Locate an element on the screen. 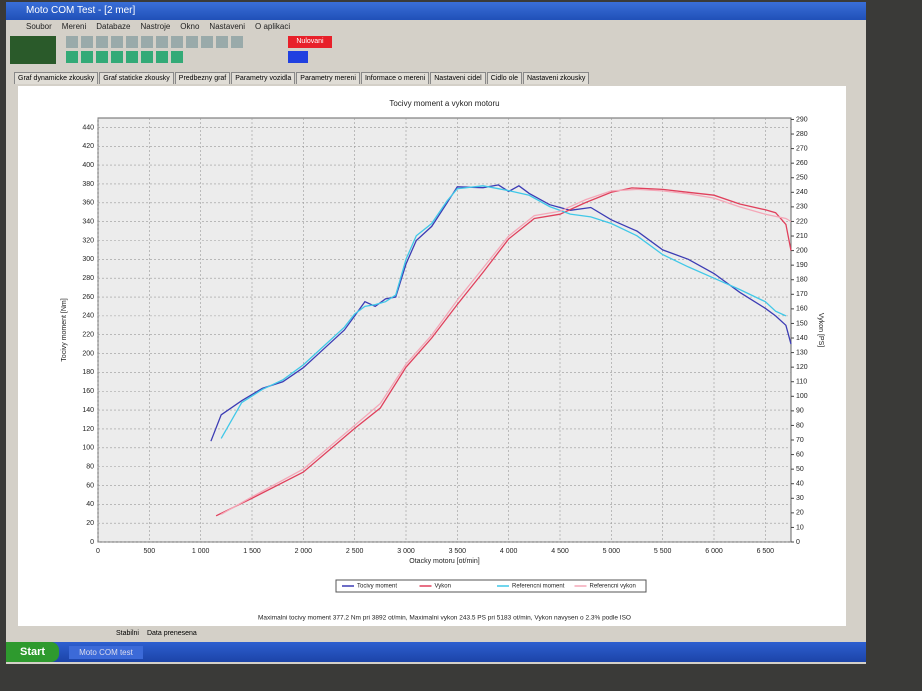 This screenshot has height=691, width=922. y2-tick-label: 130 is located at coordinates (802, 352).